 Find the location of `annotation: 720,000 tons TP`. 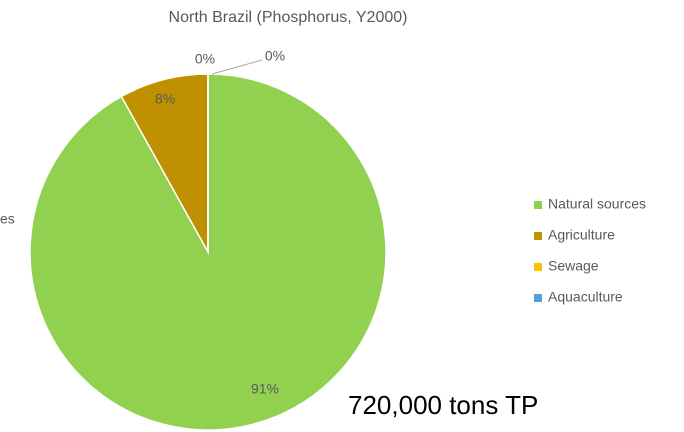

annotation: 720,000 tons TP is located at coordinates (443, 405).